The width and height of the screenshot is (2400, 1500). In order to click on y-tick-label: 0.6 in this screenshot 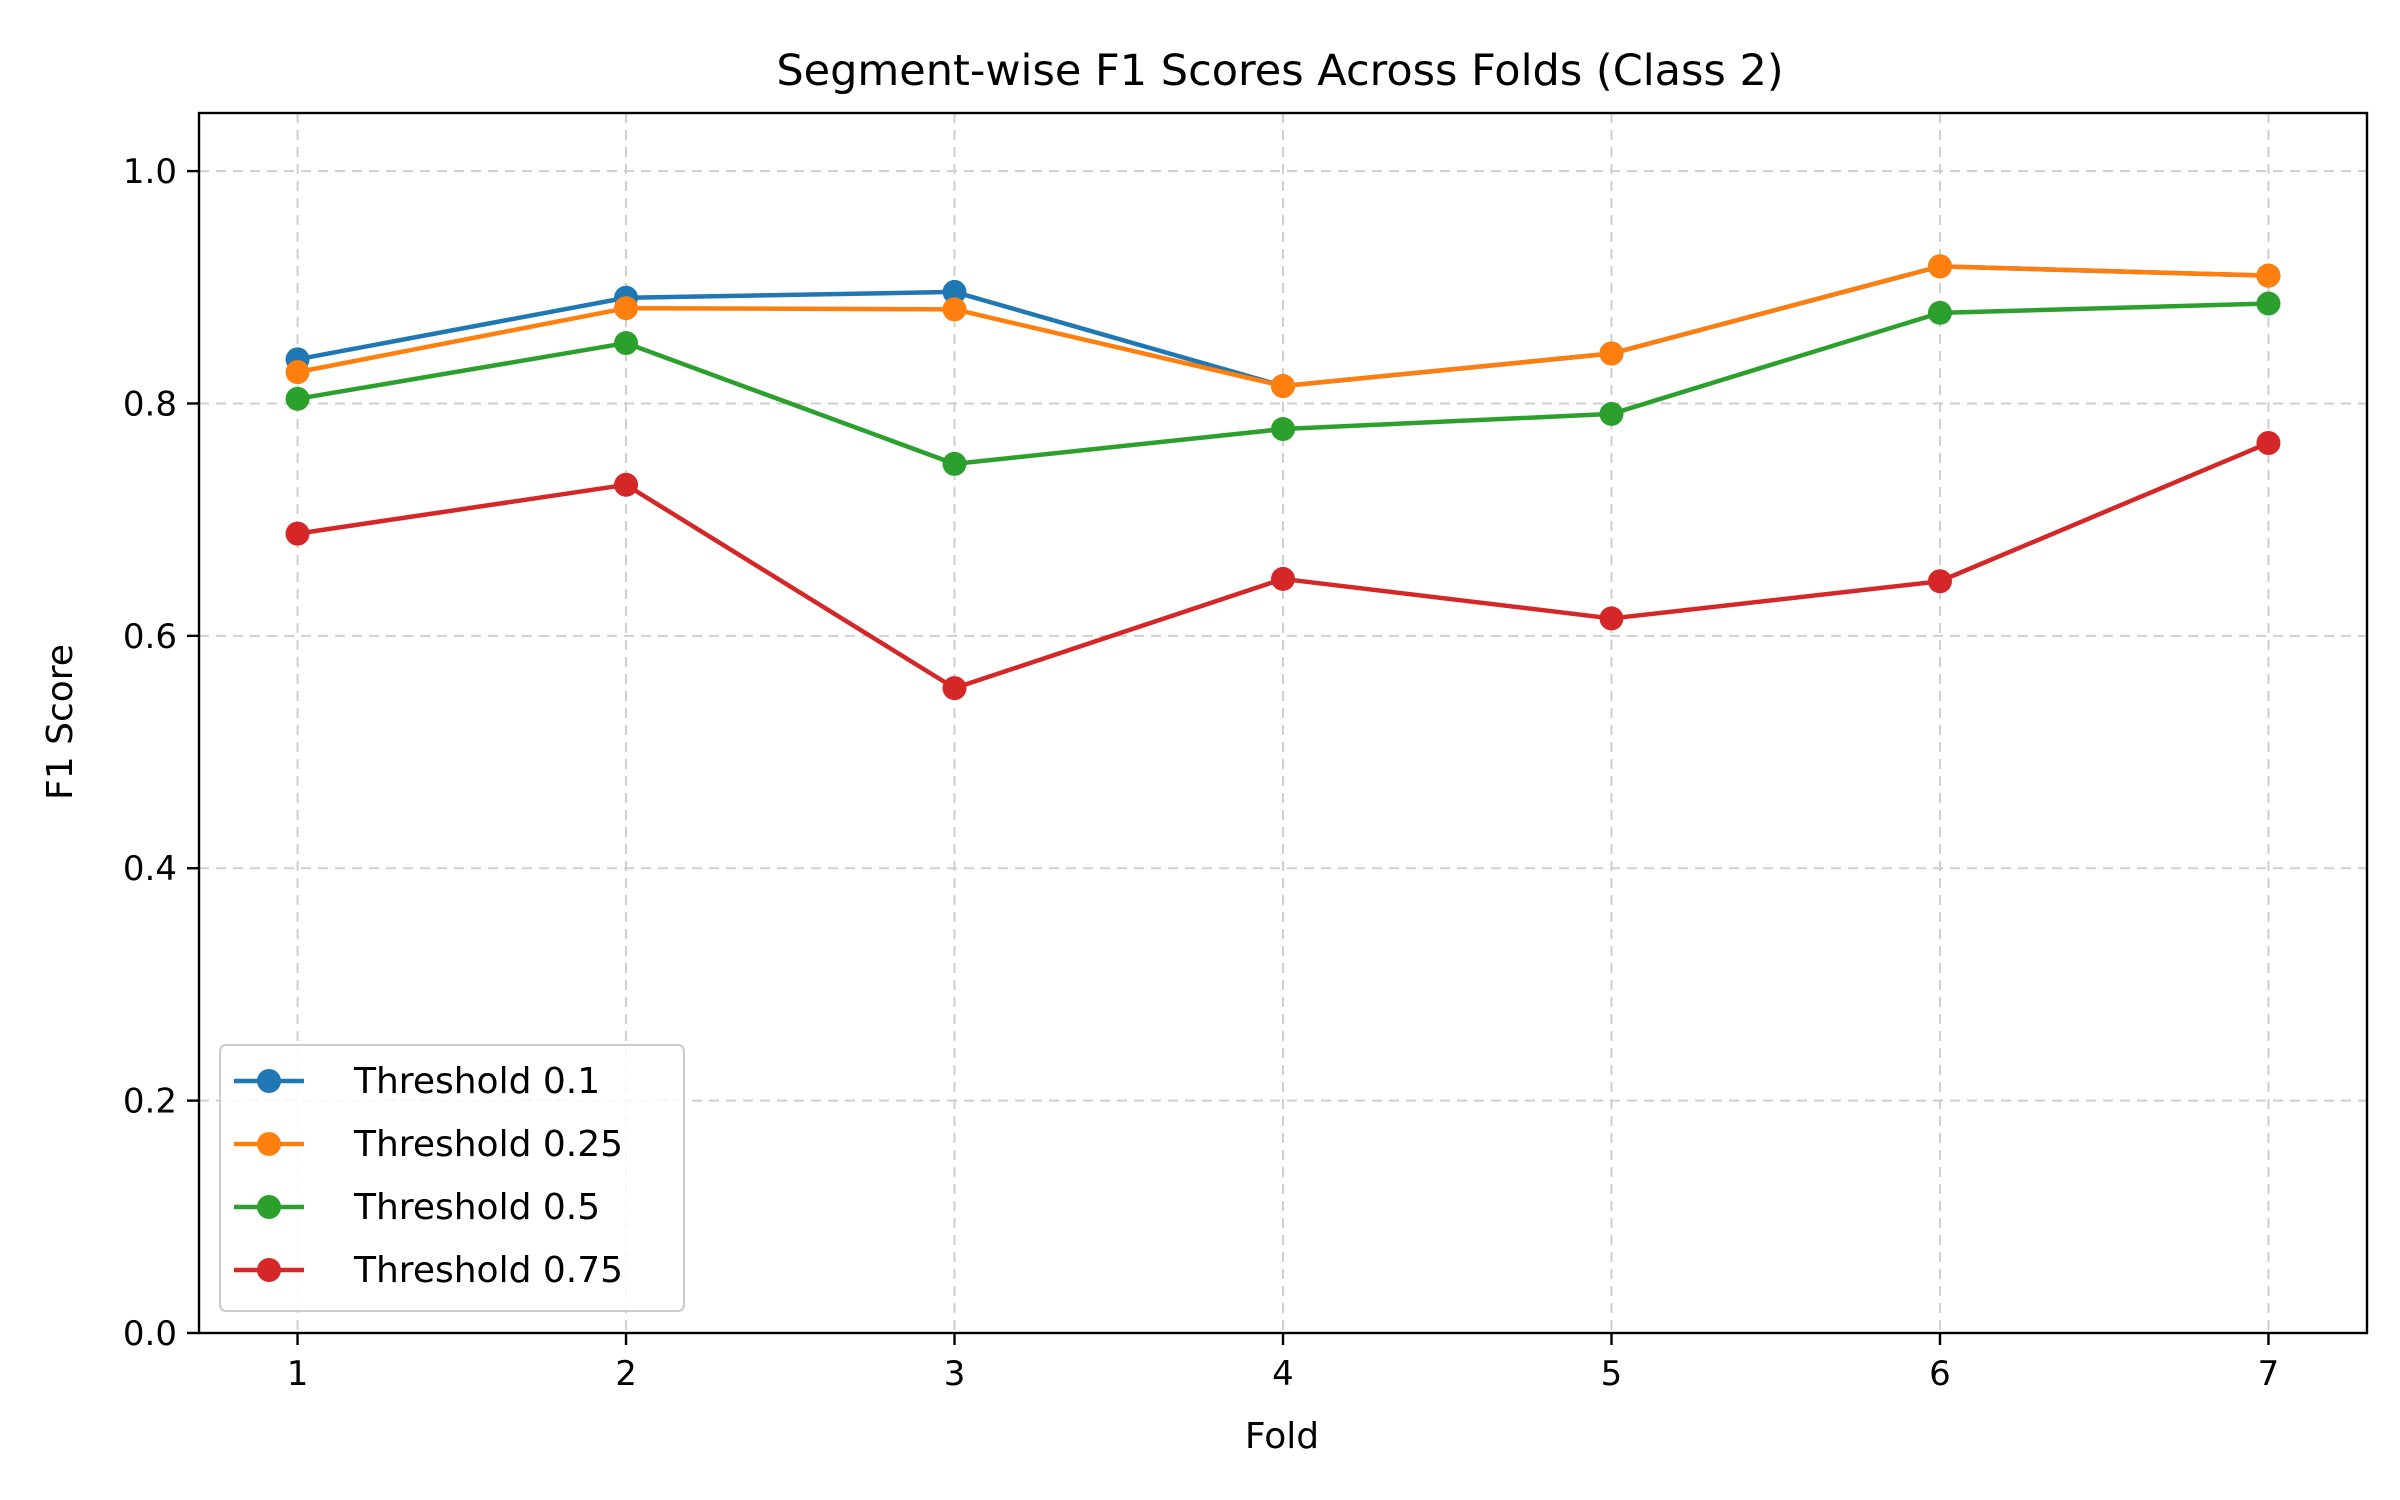, I will do `click(150, 637)`.